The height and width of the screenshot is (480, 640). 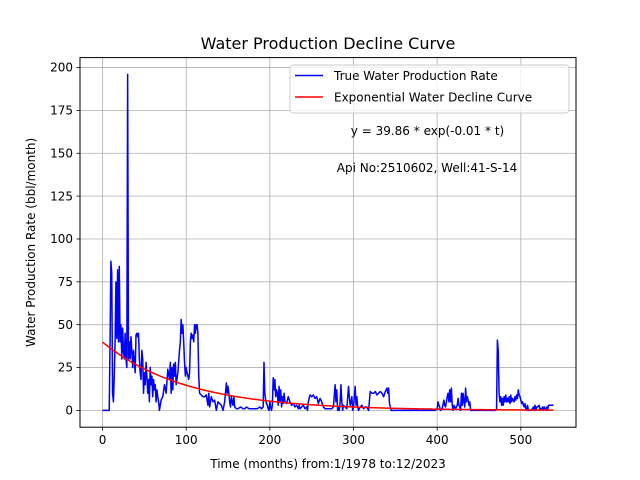 What do you see at coordinates (61, 153) in the screenshot?
I see `y-tick-label: 150` at bounding box center [61, 153].